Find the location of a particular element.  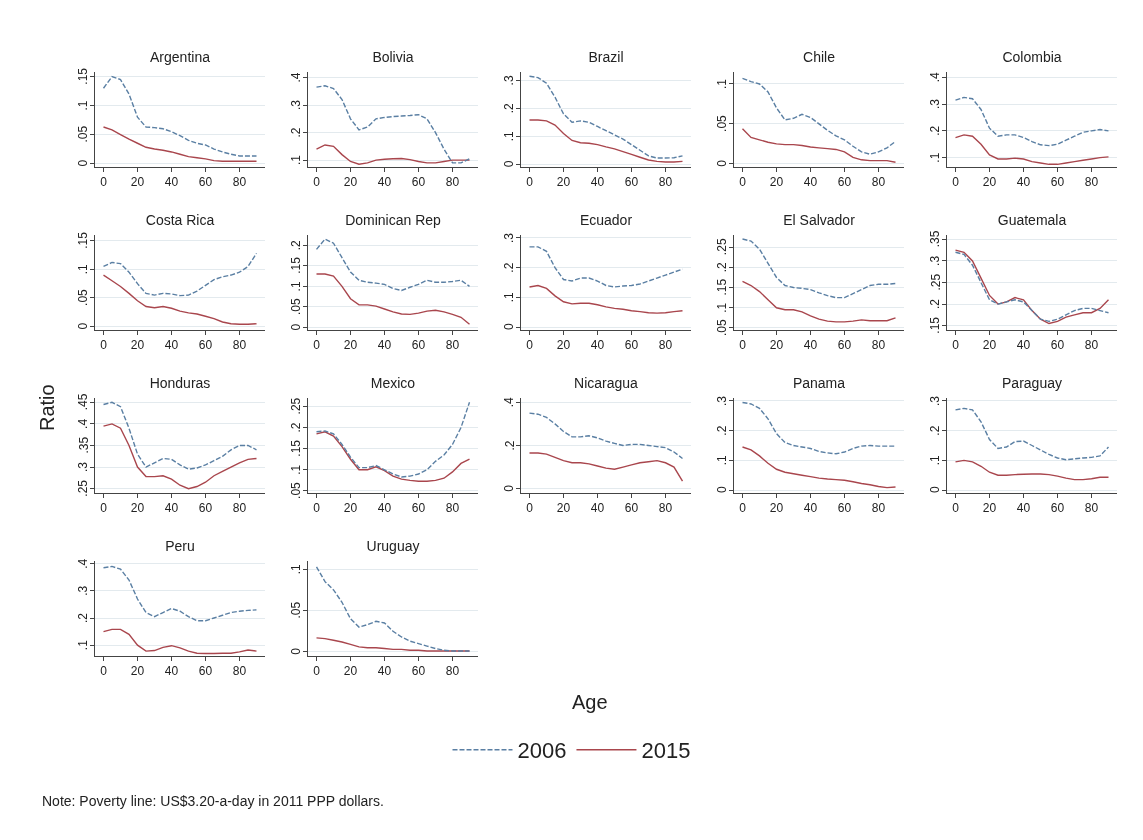

chart-title: Argentina is located at coordinates (180, 56).